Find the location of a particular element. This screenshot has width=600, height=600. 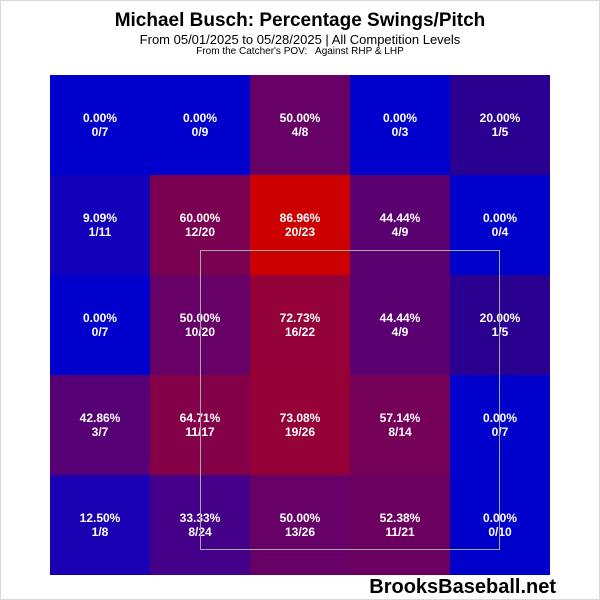

cell-ratio: 3/7 is located at coordinates (100, 432).